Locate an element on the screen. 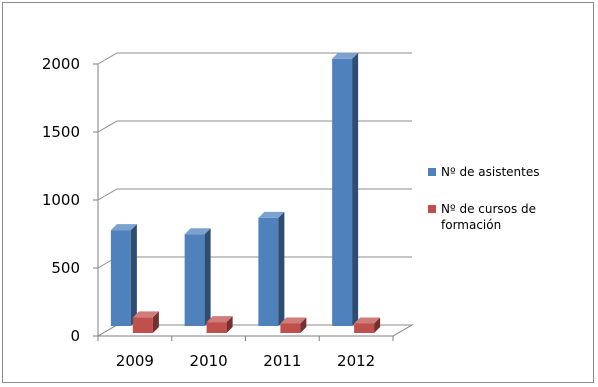 Image resolution: width=598 pixels, height=387 pixels. bar-asistentes-2010 is located at coordinates (197, 277).